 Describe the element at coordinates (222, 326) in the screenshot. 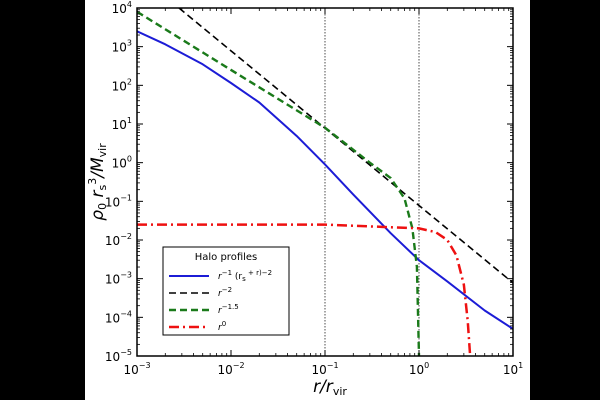

I see `legend-label-4: r0` at that location.